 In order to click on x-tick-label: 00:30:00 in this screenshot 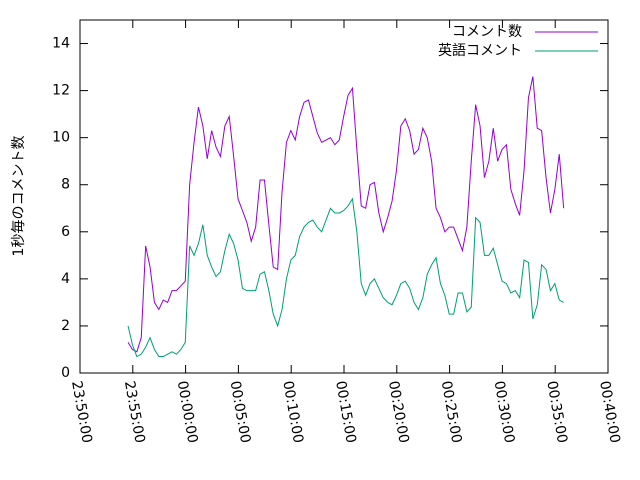, I will do `click(504, 412)`.